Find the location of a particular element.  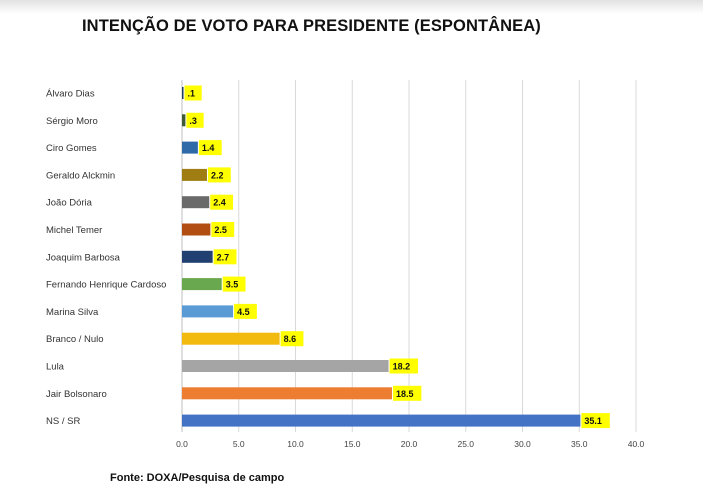

data-label: 2.7 is located at coordinates (223, 257).